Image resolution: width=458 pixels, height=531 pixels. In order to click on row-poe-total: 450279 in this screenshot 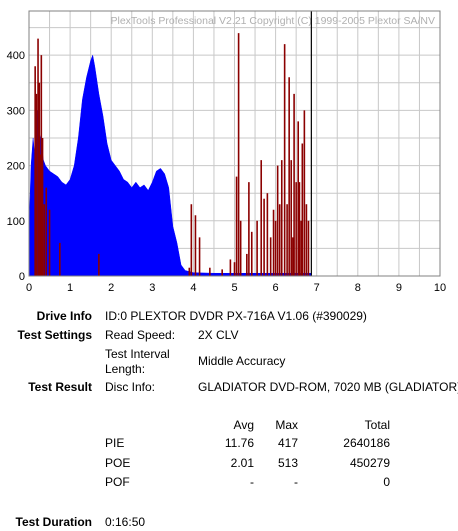, I will do `click(369, 463)`.